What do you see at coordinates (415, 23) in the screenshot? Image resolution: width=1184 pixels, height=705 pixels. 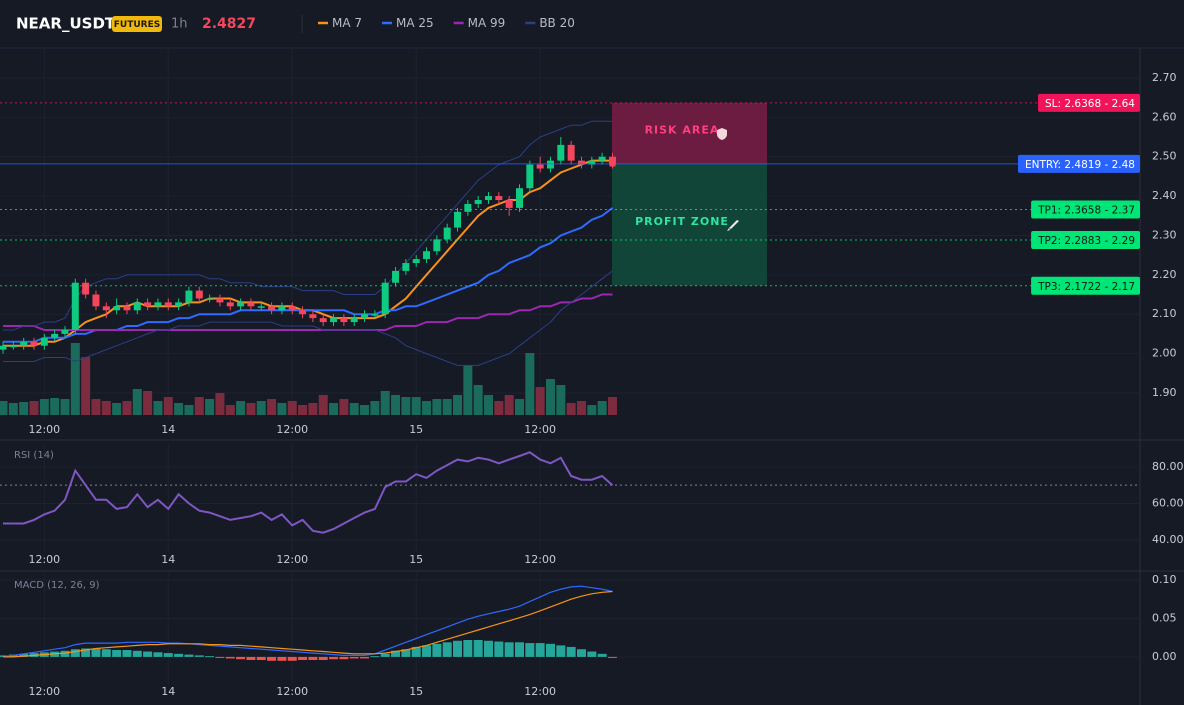 I see `legend-label: MA 25` at bounding box center [415, 23].